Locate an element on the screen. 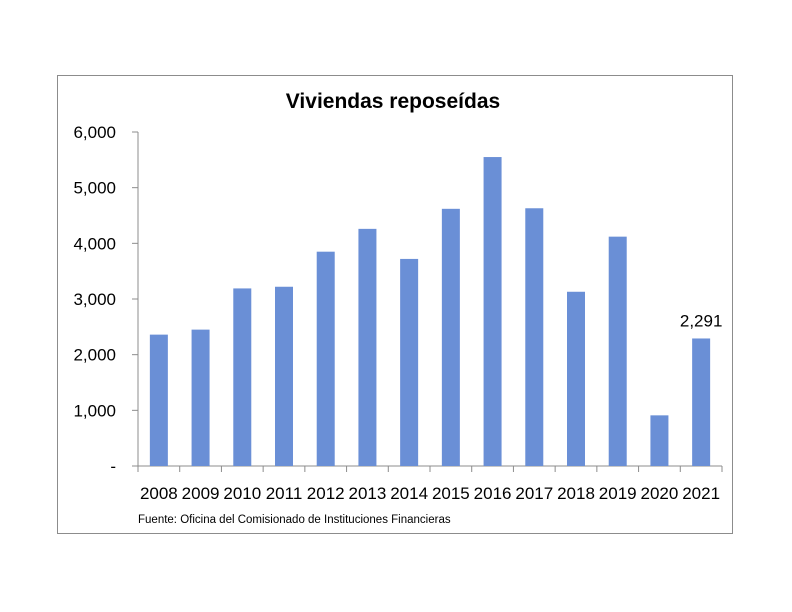  x-tick-label: 2020 is located at coordinates (660, 493).